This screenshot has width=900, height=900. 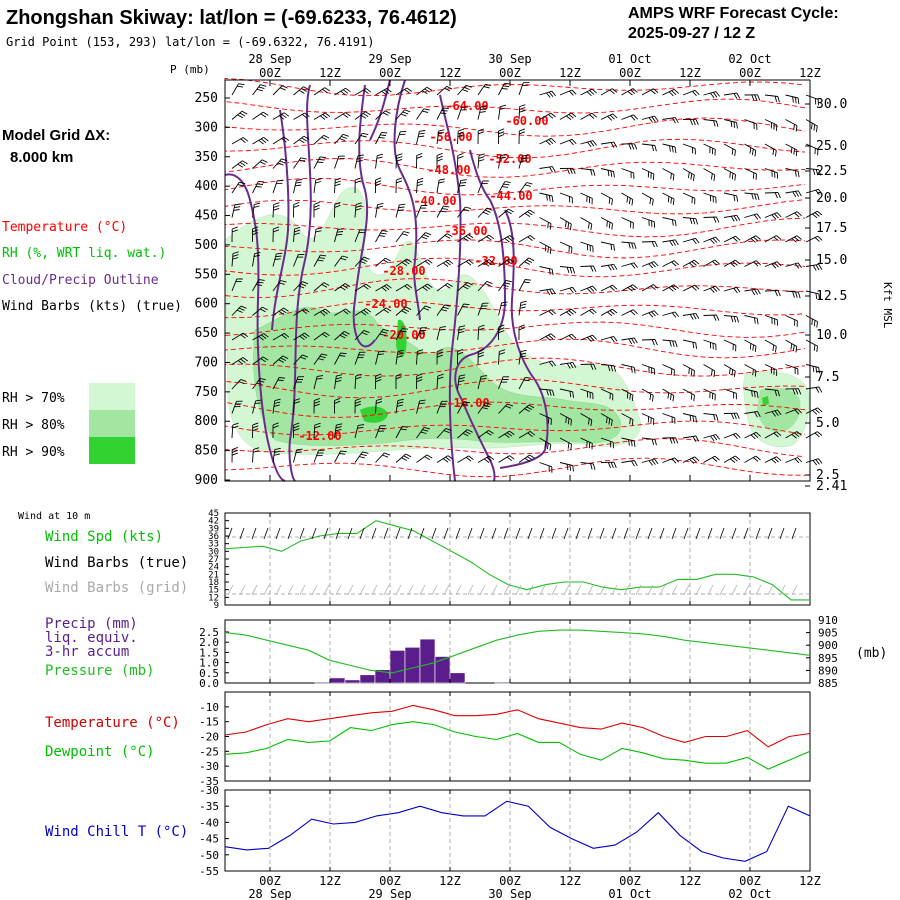 What do you see at coordinates (56, 135) in the screenshot?
I see `model-grid-label: Model Grid ΔX:` at bounding box center [56, 135].